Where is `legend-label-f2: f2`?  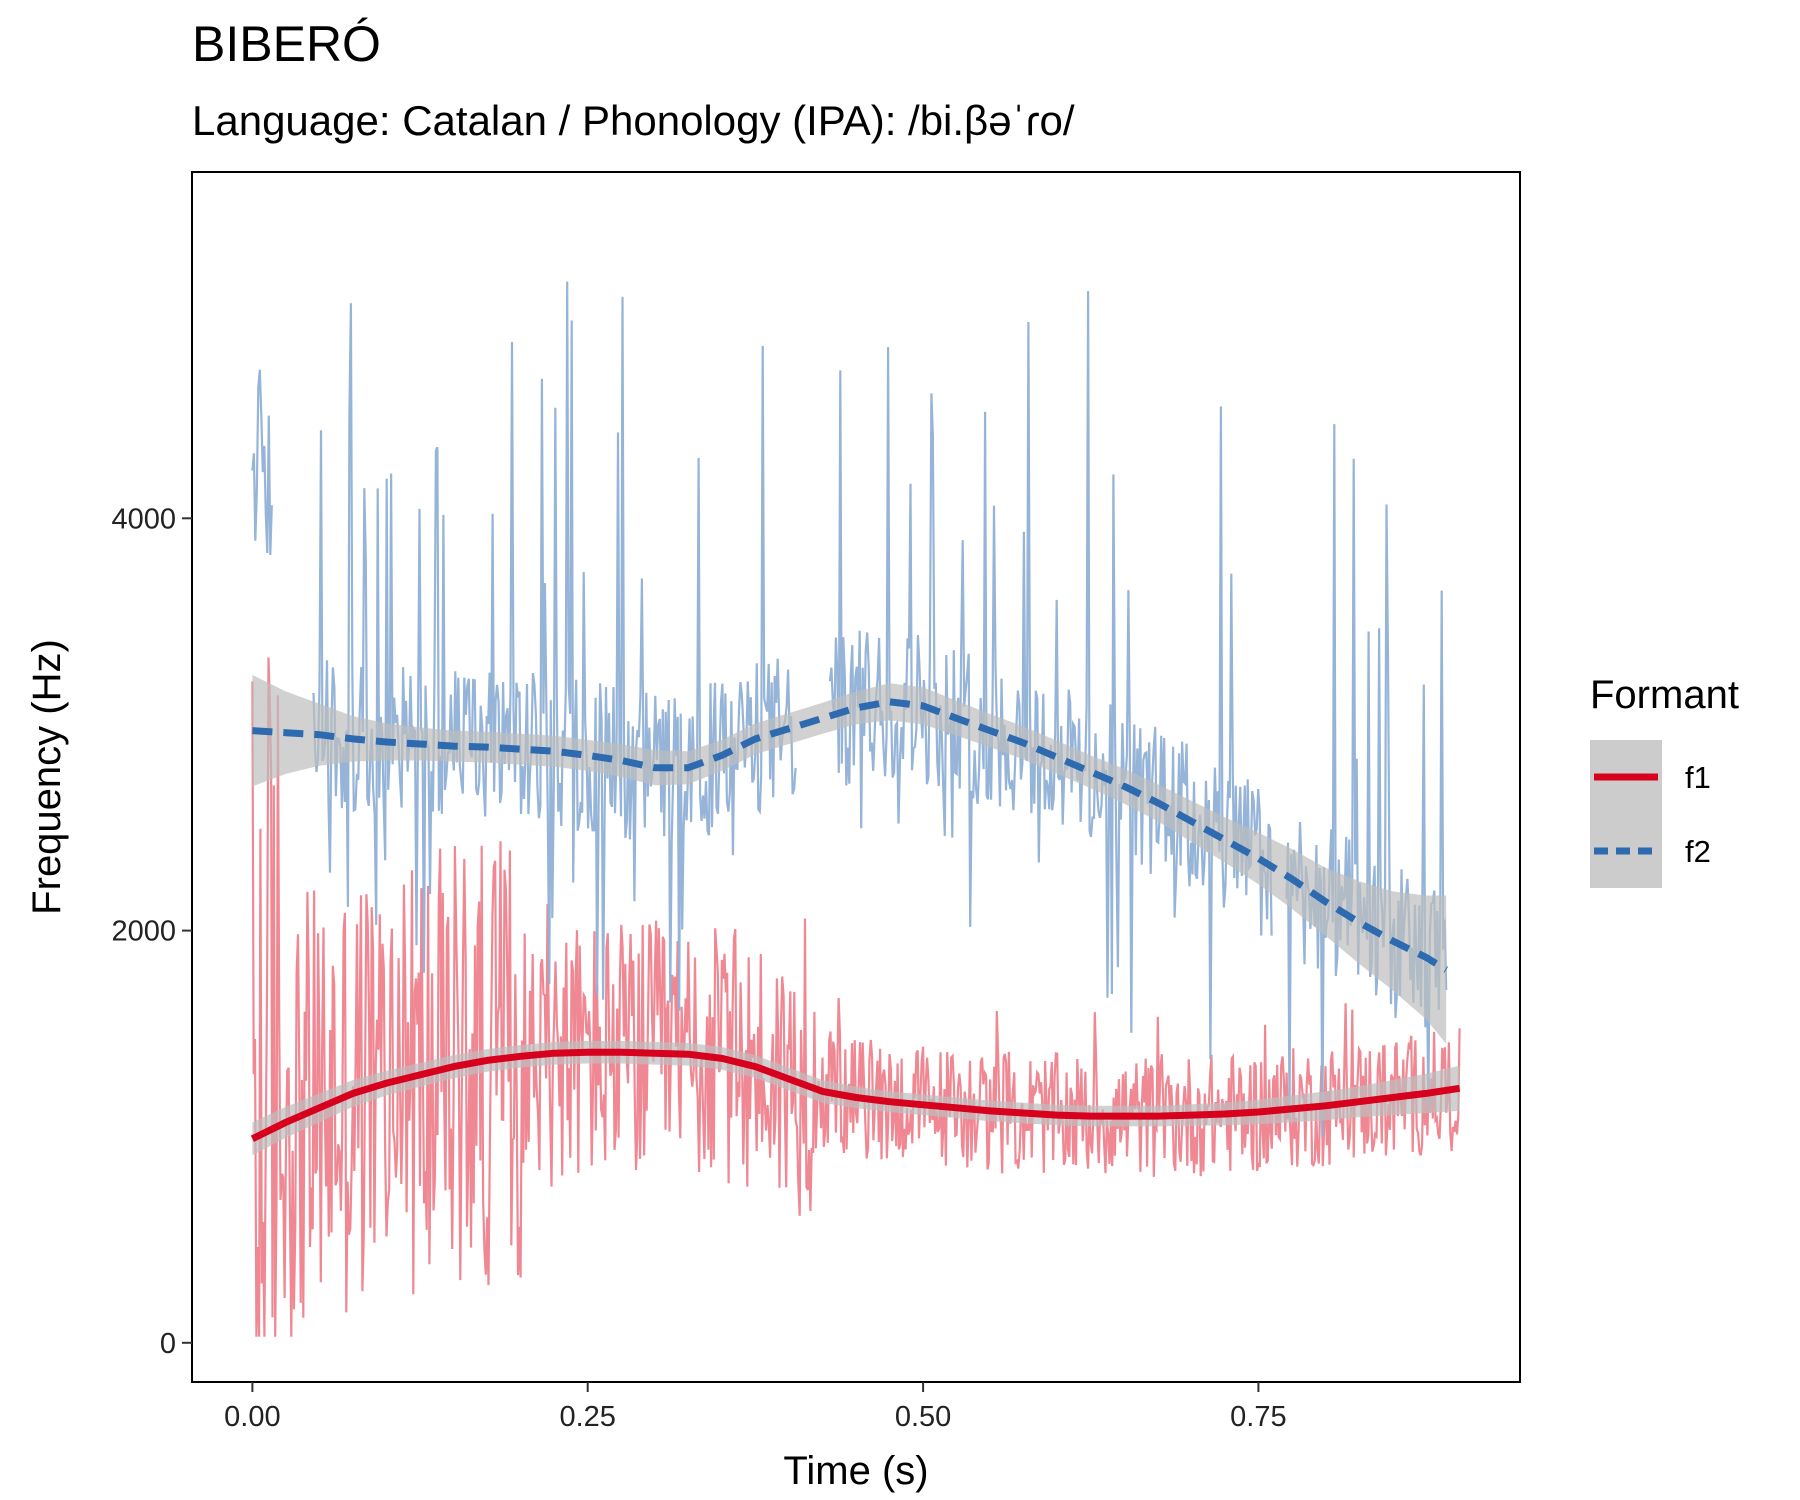
legend-label-f2: f2 is located at coordinates (1698, 851).